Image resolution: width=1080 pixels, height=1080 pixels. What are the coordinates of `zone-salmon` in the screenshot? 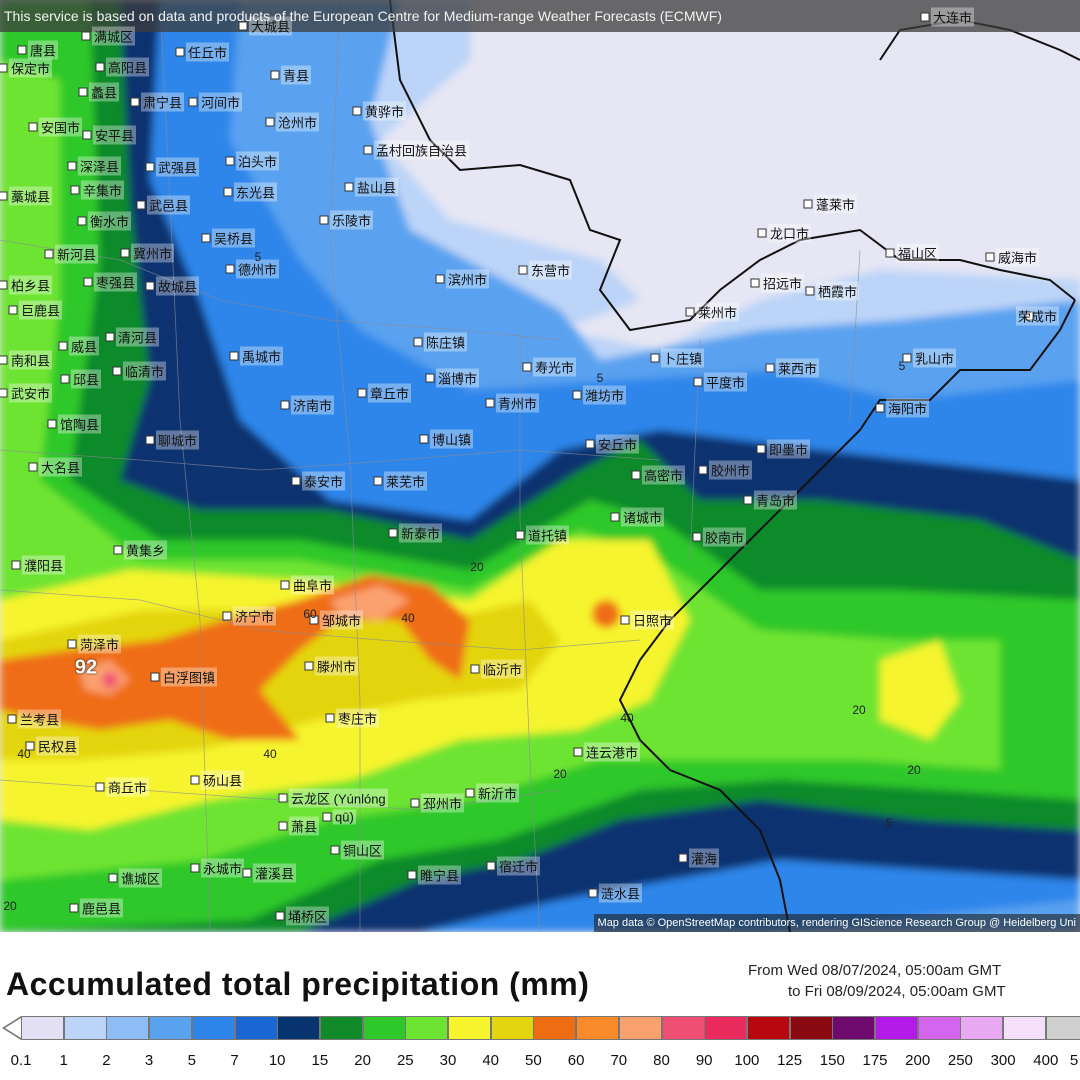 It's located at (370, 602).